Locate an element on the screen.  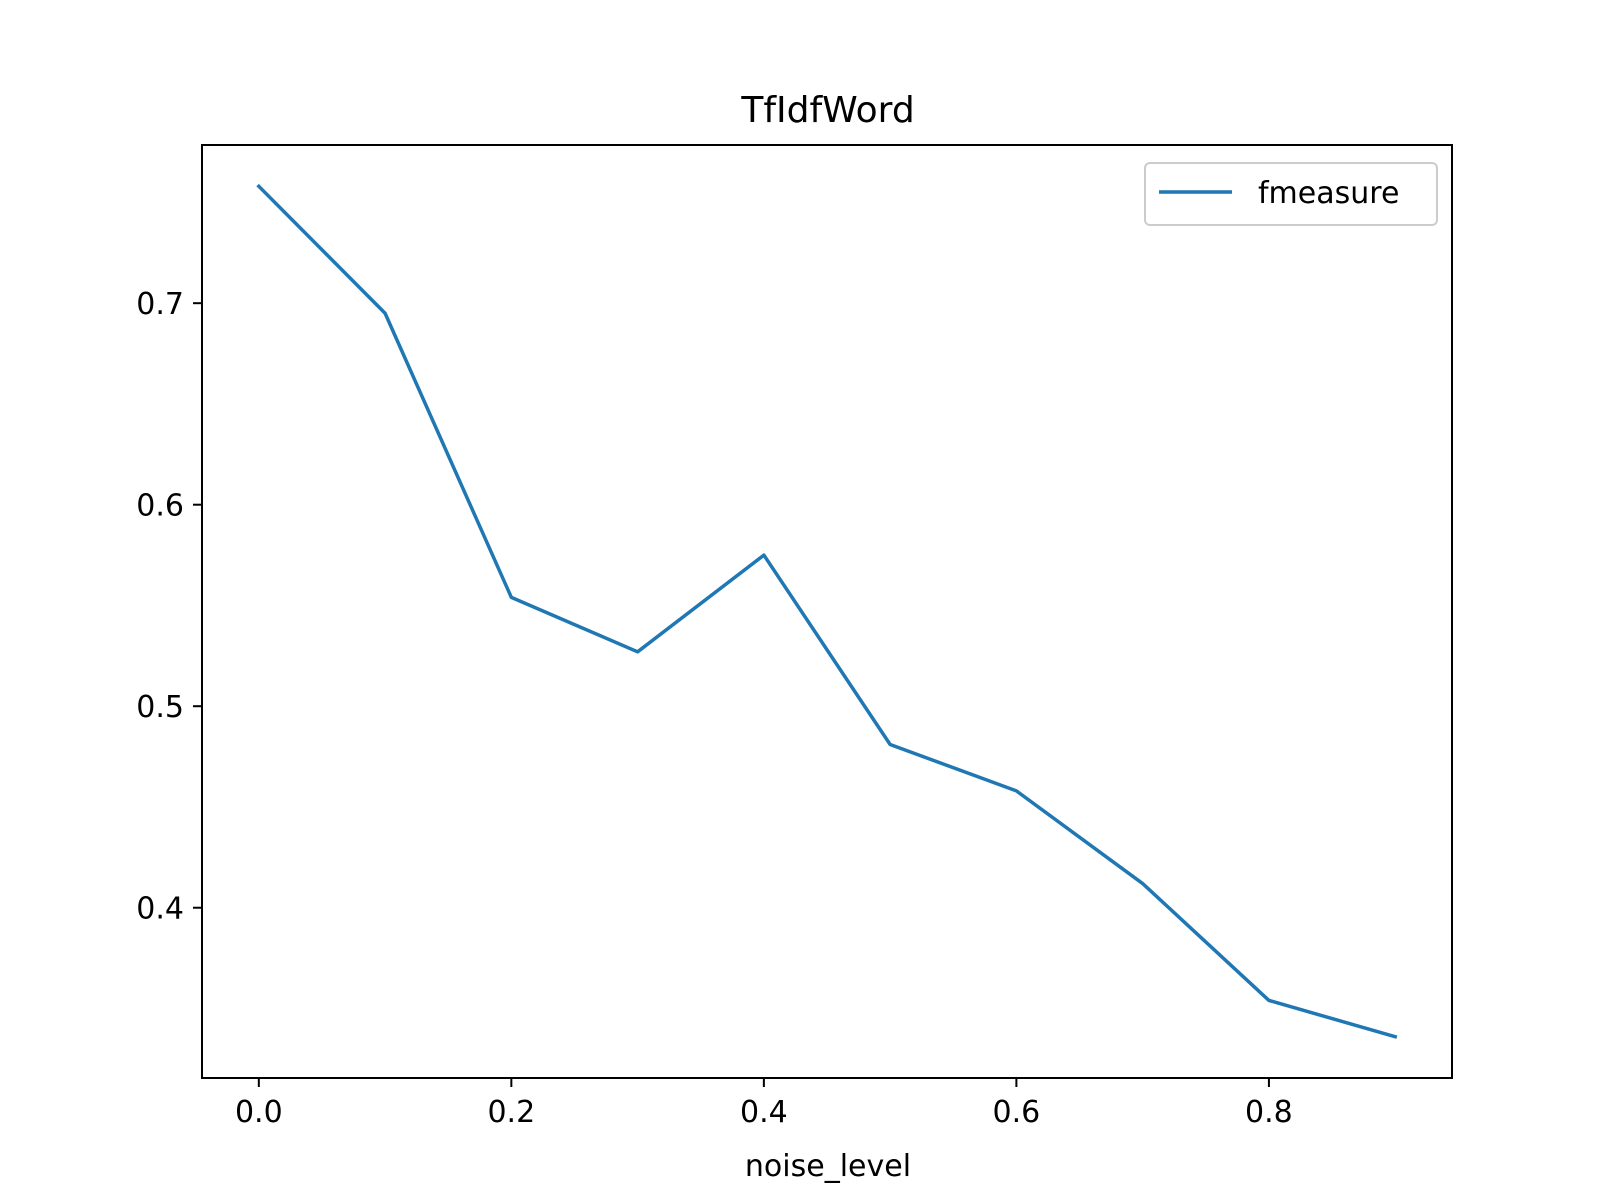
y-tick-label: 0.6 is located at coordinates (160, 506).